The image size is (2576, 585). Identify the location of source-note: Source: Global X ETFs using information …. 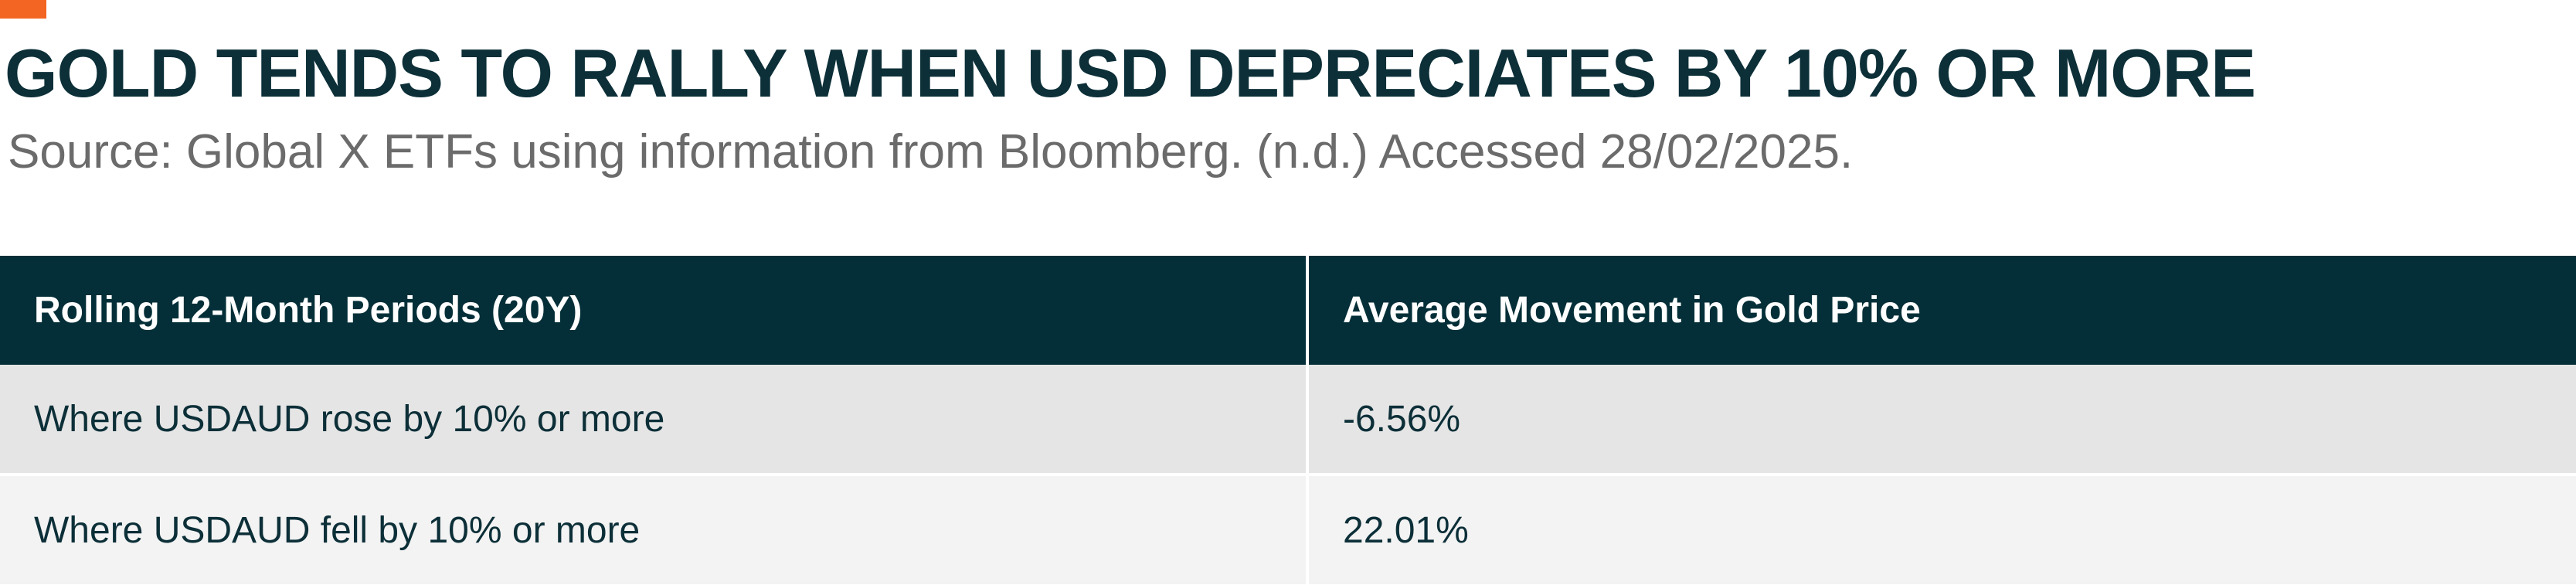
(931, 152).